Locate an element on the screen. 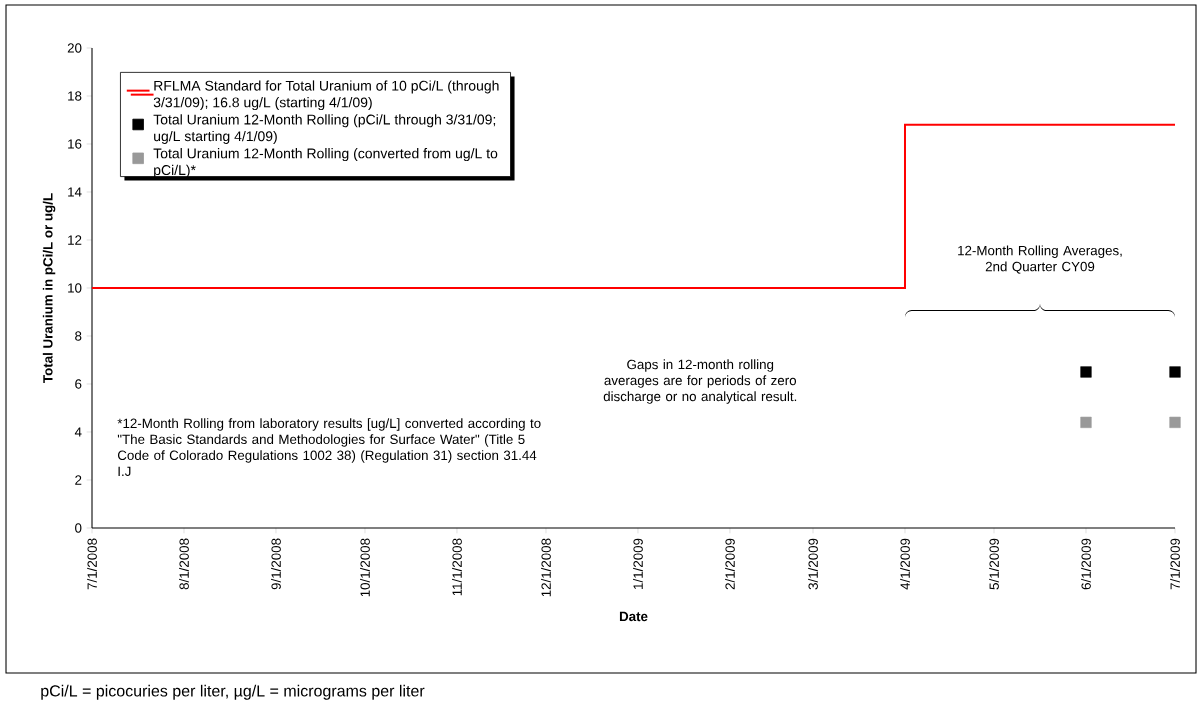  legend-label: Total Uranium 12-Month Rolling (pCi/L through 3/31/09; ug/L starting 4/1/09) is located at coordinates (324, 129).